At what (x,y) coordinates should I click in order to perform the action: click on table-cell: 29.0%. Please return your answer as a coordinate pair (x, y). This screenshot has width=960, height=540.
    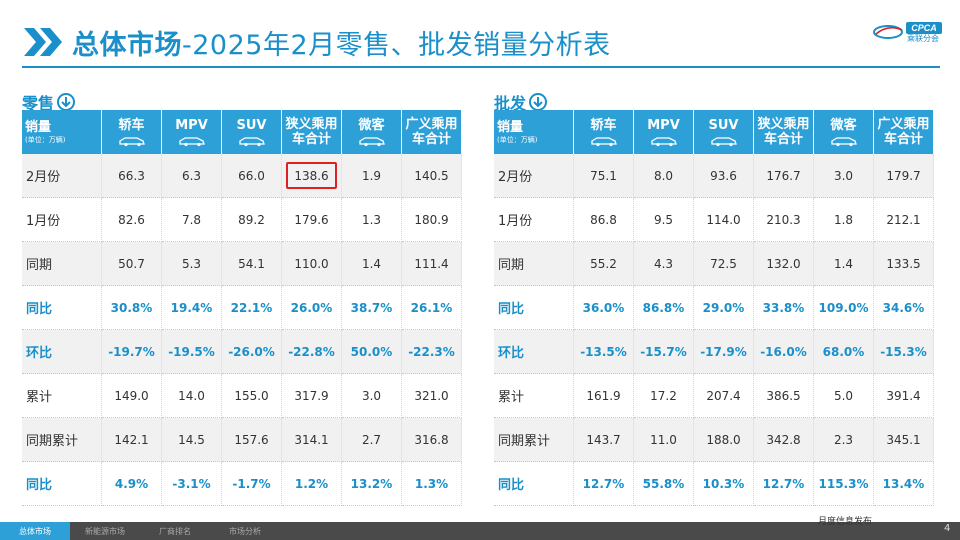
    Looking at the image, I should click on (724, 308).